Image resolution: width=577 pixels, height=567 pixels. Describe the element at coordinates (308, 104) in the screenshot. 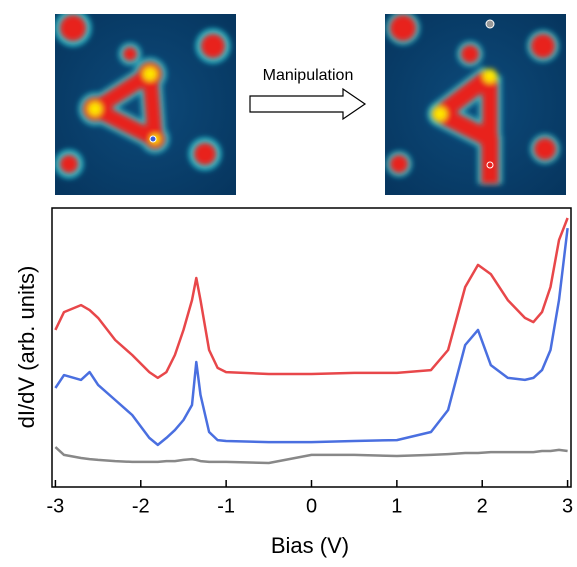

I see `arrow` at that location.